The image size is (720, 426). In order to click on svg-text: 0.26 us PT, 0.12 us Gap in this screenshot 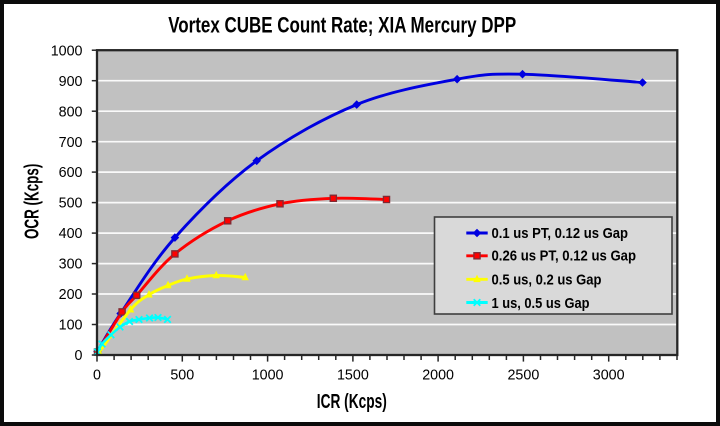, I will do `click(564, 255)`.